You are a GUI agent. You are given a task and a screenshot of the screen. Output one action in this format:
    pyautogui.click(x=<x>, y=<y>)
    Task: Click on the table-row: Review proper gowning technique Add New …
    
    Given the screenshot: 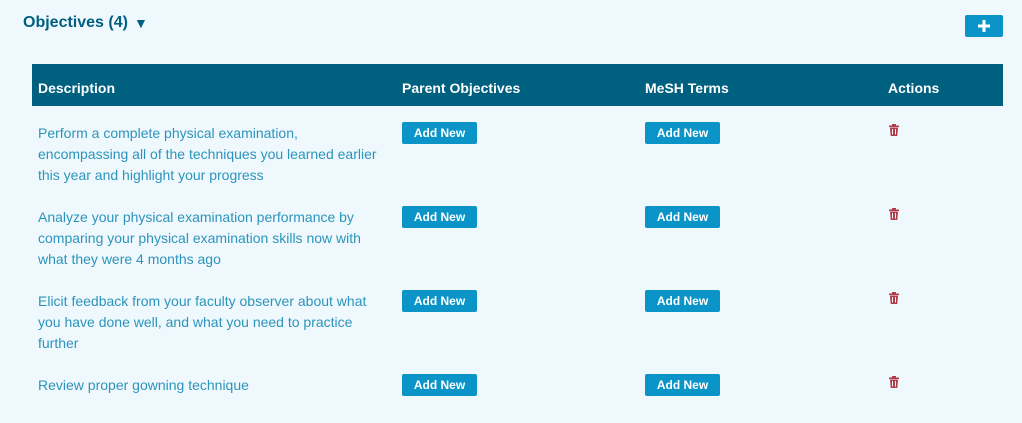 What is the action you would take?
    pyautogui.click(x=517, y=383)
    